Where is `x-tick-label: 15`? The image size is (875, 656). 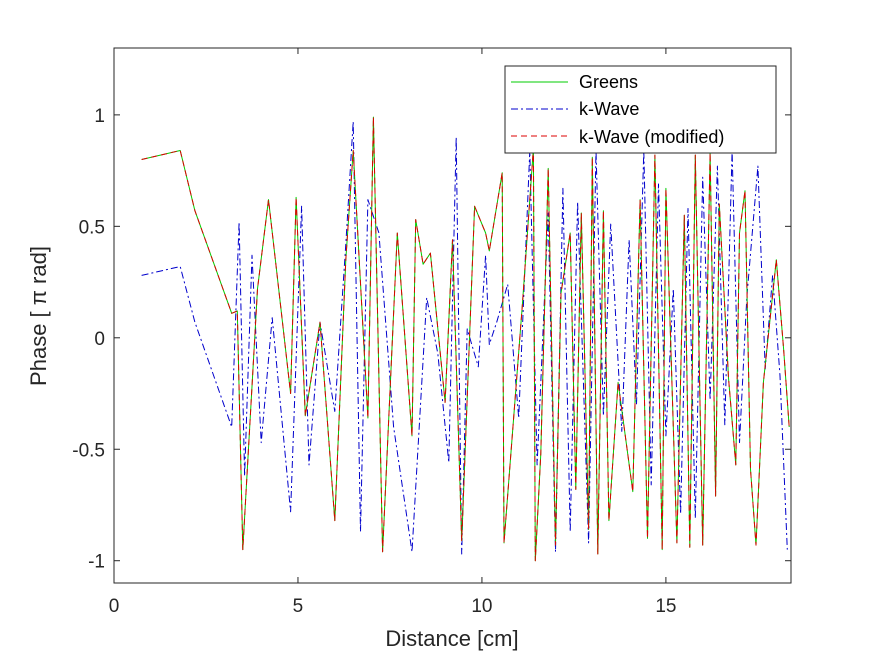 x-tick-label: 15 is located at coordinates (665, 606).